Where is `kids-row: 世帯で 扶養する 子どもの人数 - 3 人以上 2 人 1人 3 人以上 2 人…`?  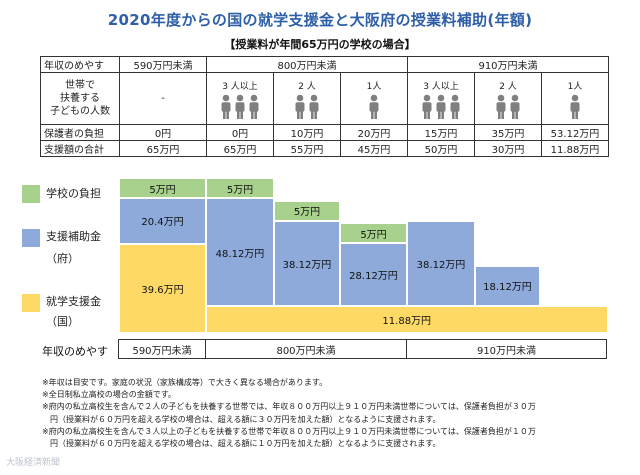
kids-row: 世帯で 扶養する 子どもの人数 - 3 人以上 2 人 1人 3 人以上 2 人… is located at coordinates (324, 98).